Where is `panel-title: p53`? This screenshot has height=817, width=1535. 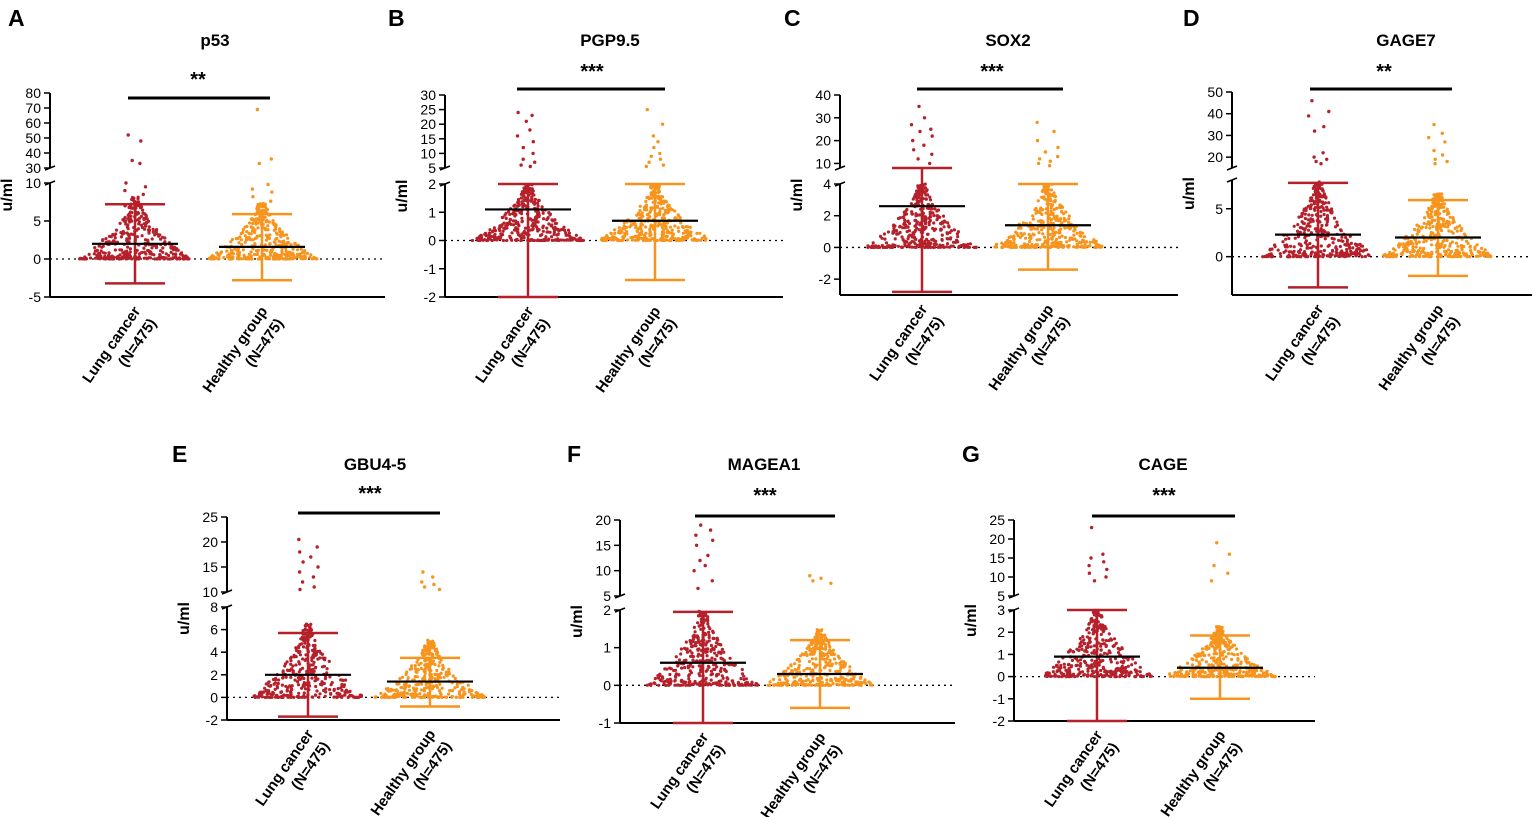 panel-title: p53 is located at coordinates (214, 40).